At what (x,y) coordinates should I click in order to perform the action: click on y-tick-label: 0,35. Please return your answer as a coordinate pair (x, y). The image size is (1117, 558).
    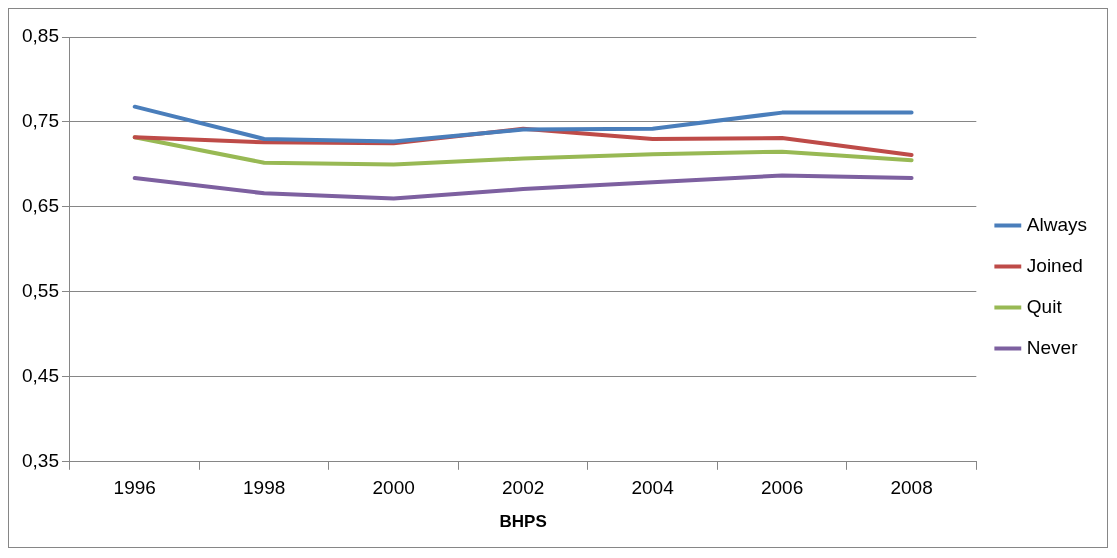
    Looking at the image, I should click on (40, 461).